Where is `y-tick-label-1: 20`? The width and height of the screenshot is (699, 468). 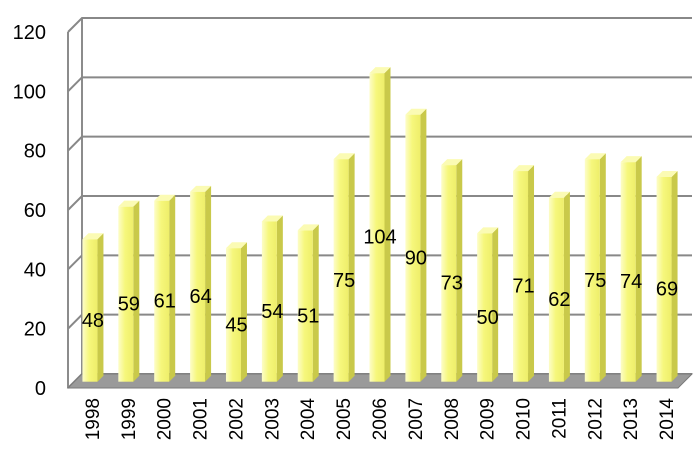 y-tick-label-1: 20 is located at coordinates (35, 330).